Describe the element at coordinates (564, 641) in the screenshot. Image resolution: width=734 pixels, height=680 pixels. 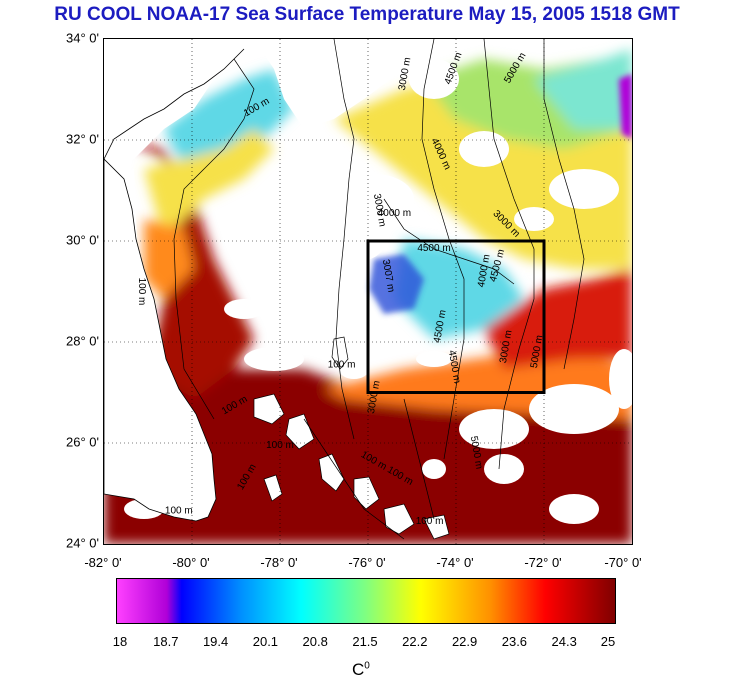
I see `colorbar-tick: 24.3` at that location.